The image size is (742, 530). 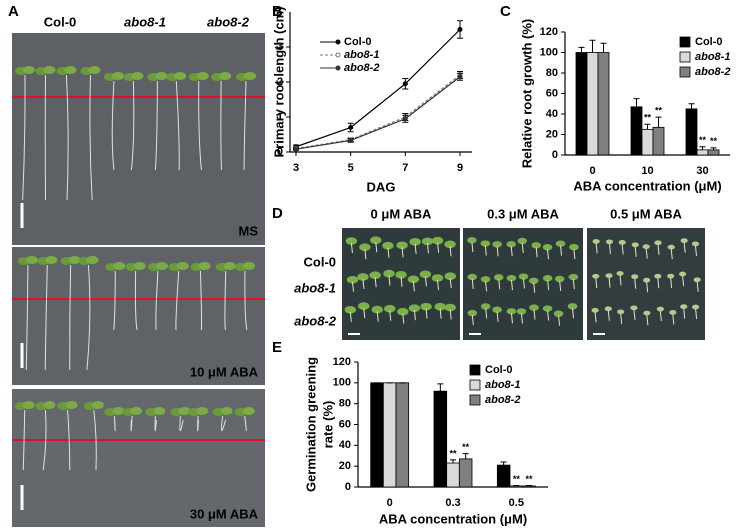 What do you see at coordinates (529, 479) in the screenshot?
I see `significance-label: **` at bounding box center [529, 479].